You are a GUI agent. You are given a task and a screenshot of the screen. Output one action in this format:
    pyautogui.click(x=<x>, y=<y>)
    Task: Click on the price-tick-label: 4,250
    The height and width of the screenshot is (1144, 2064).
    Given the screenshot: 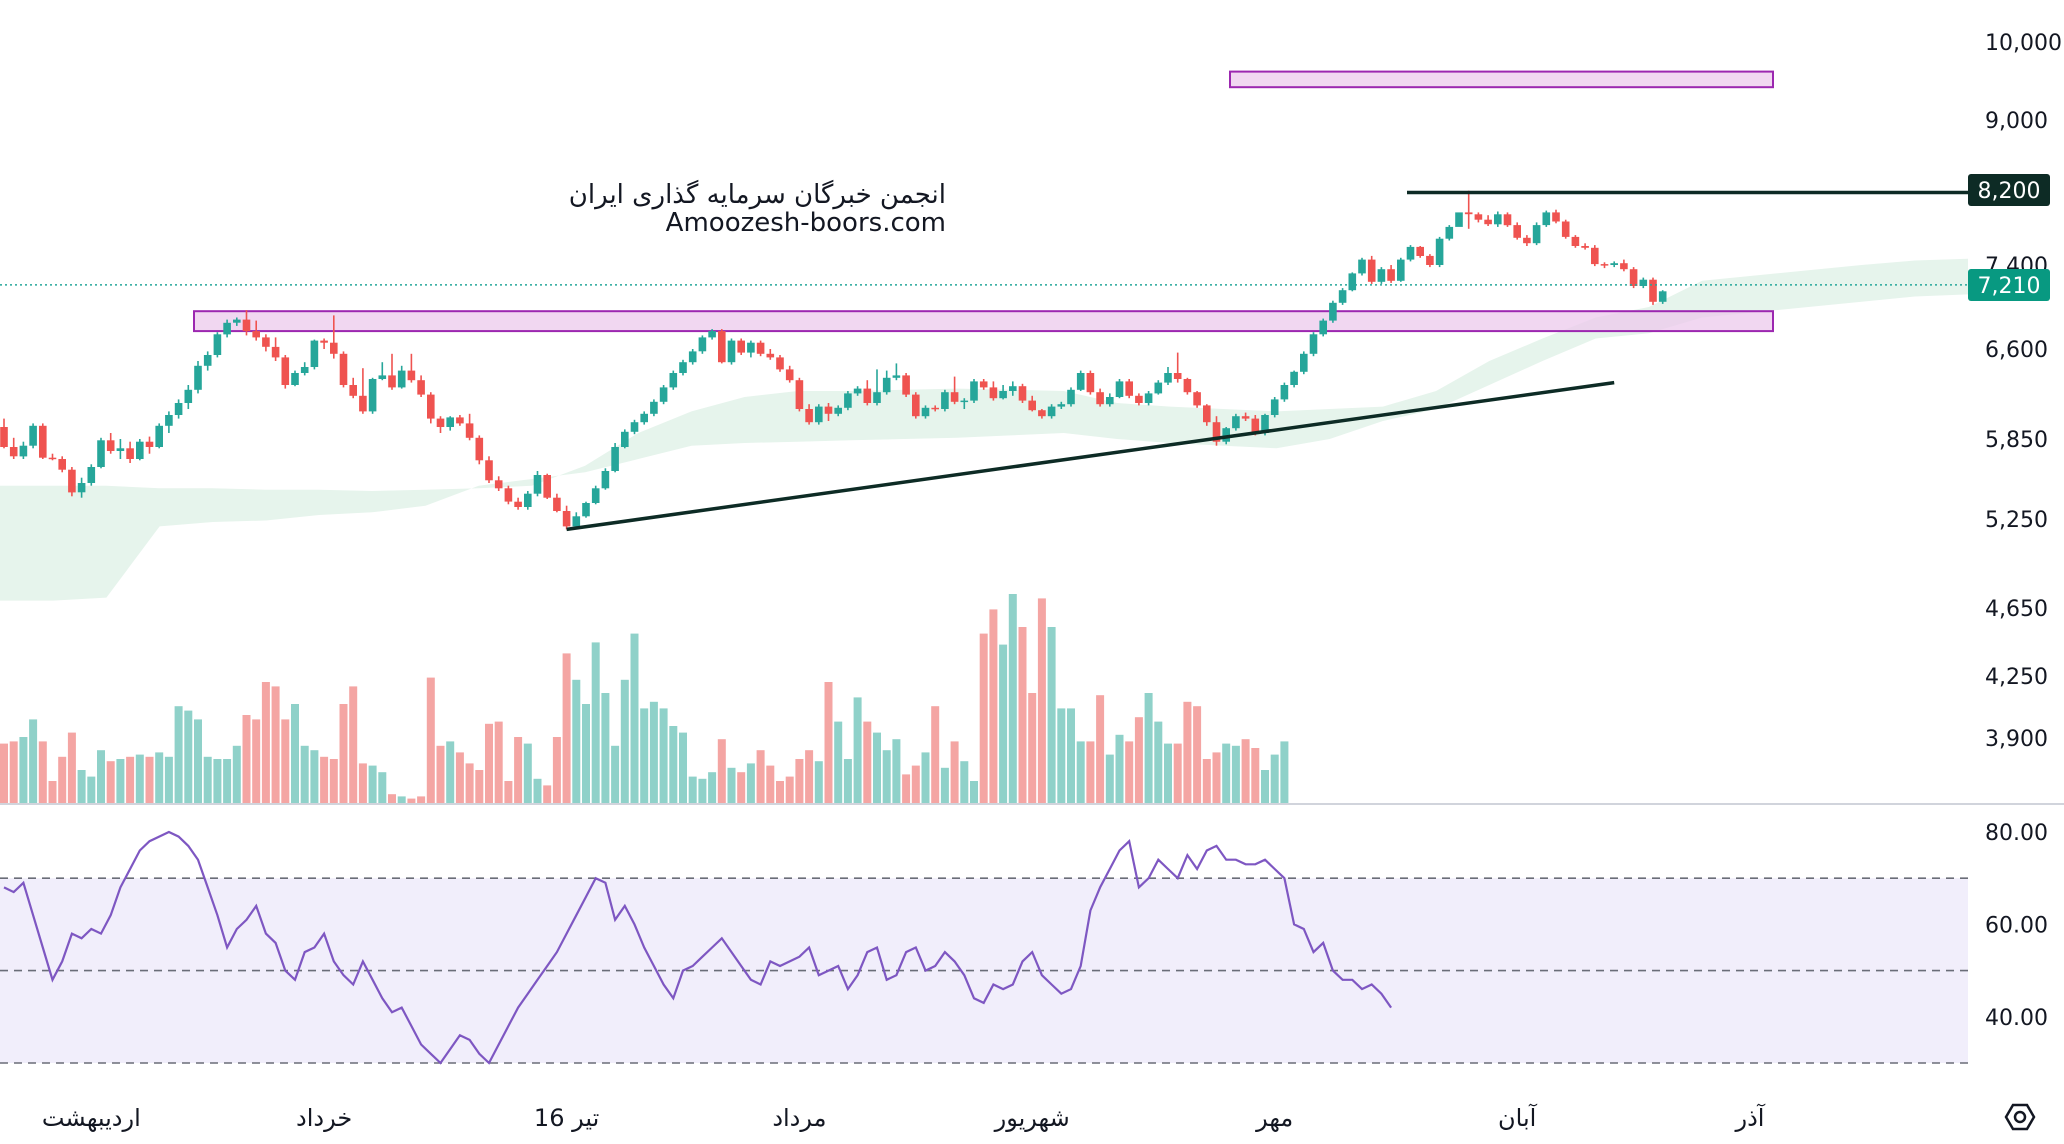 What is the action you would take?
    pyautogui.click(x=2016, y=677)
    